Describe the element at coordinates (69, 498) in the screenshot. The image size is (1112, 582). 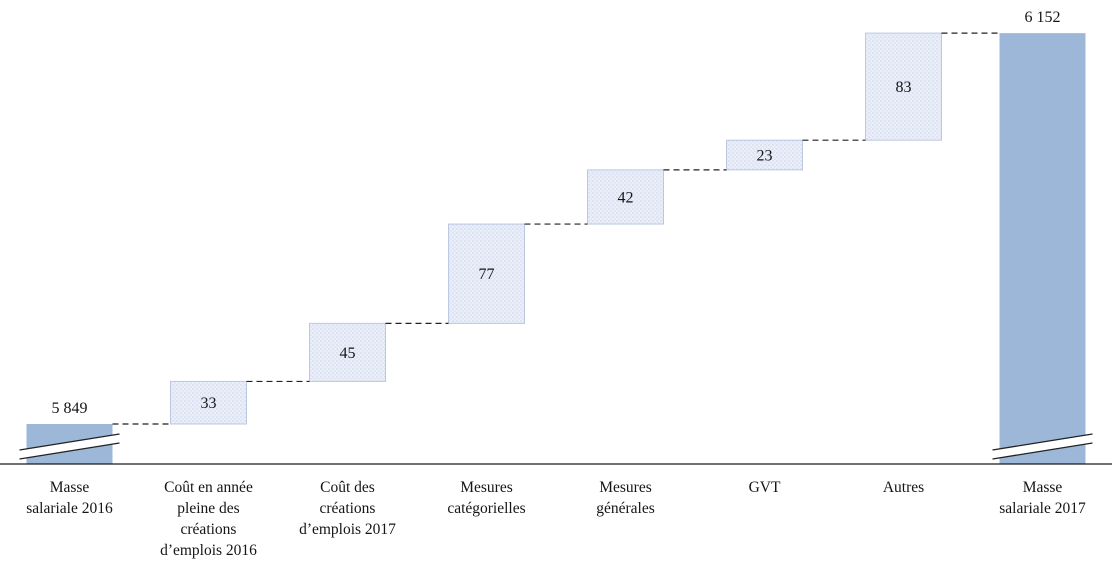
I see `x-axis-label: Masse salariale 2016` at that location.